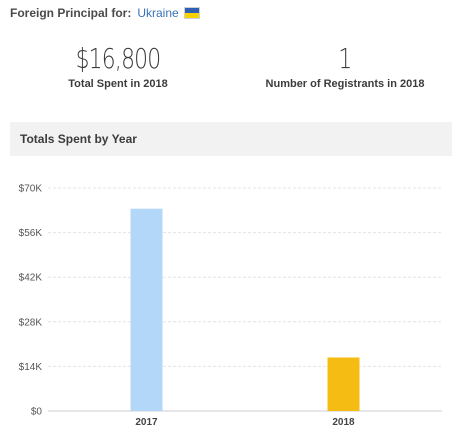 The width and height of the screenshot is (460, 432). Describe the element at coordinates (31, 278) in the screenshot. I see `y-tick-label: $42K` at that location.